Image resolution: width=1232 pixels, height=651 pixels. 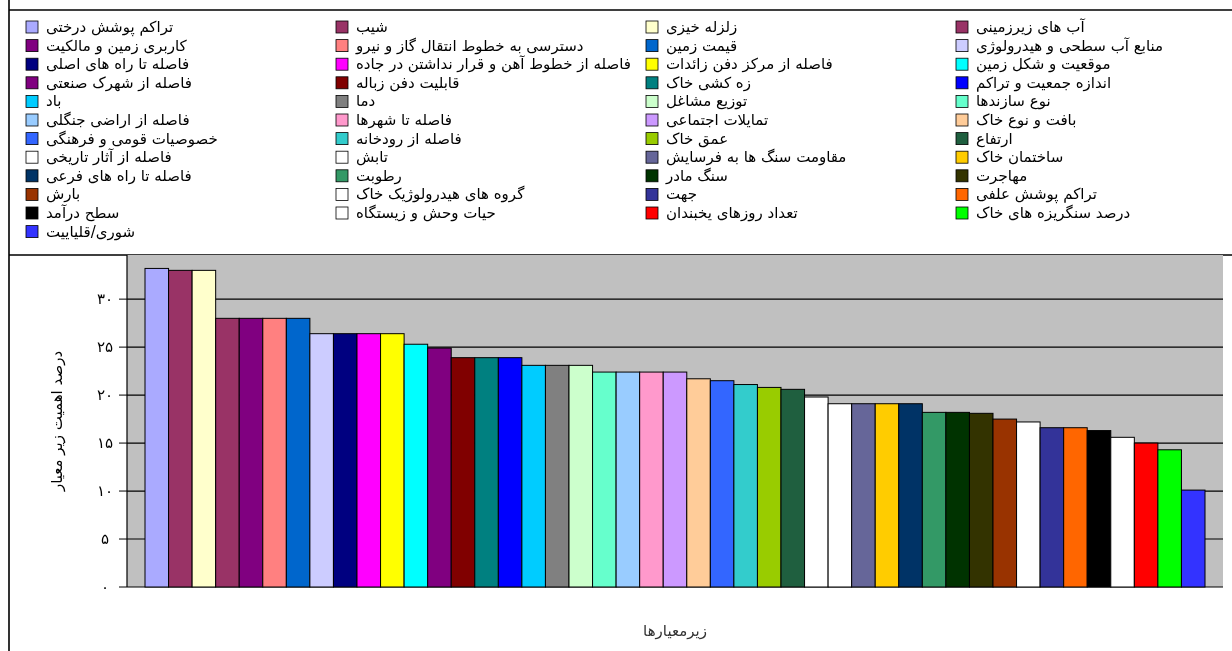 I want to click on legend-label: خصوصیات قومی و فرهنگی, so click(x=132, y=138).